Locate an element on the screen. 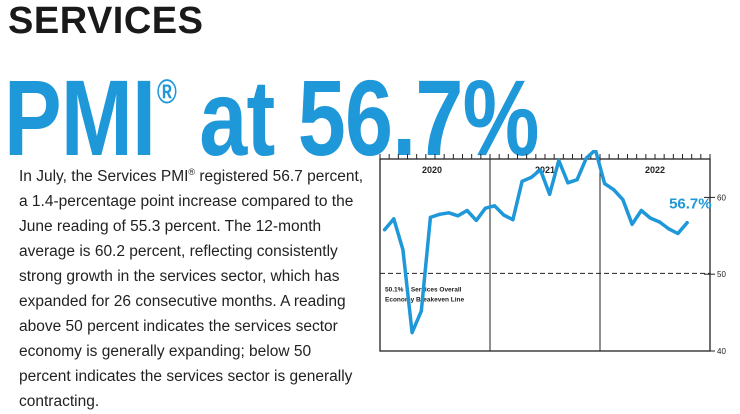 The height and width of the screenshot is (414, 740). year-label-2021: 2021 is located at coordinates (545, 170).